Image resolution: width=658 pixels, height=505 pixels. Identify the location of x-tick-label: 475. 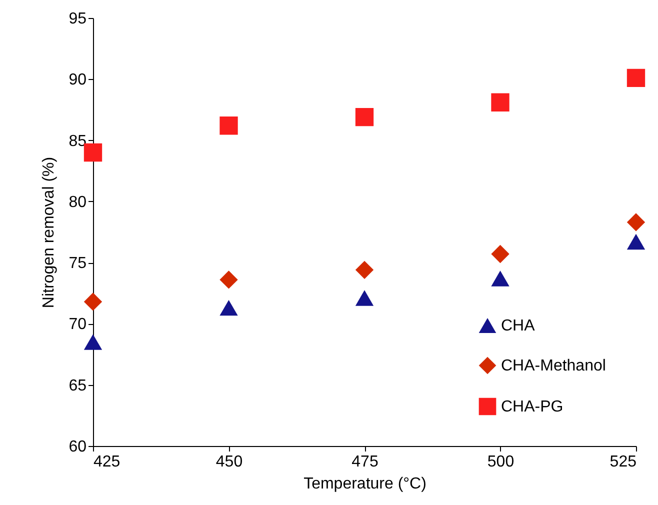
(365, 462).